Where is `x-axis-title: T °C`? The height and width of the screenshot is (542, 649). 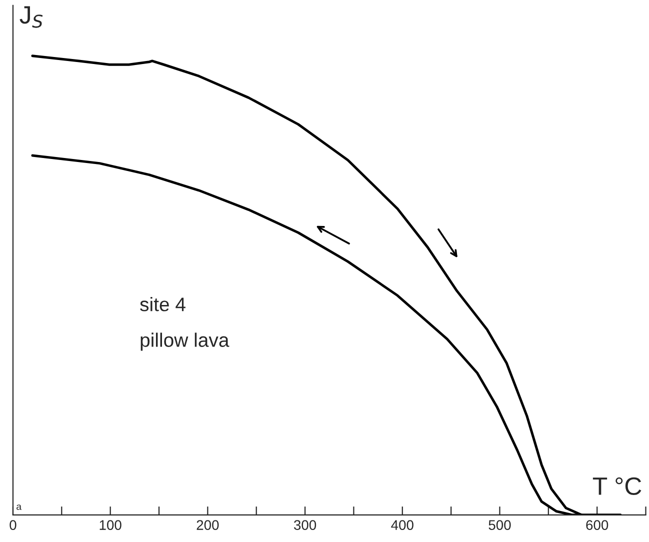
x-axis-title: T °C is located at coordinates (617, 486).